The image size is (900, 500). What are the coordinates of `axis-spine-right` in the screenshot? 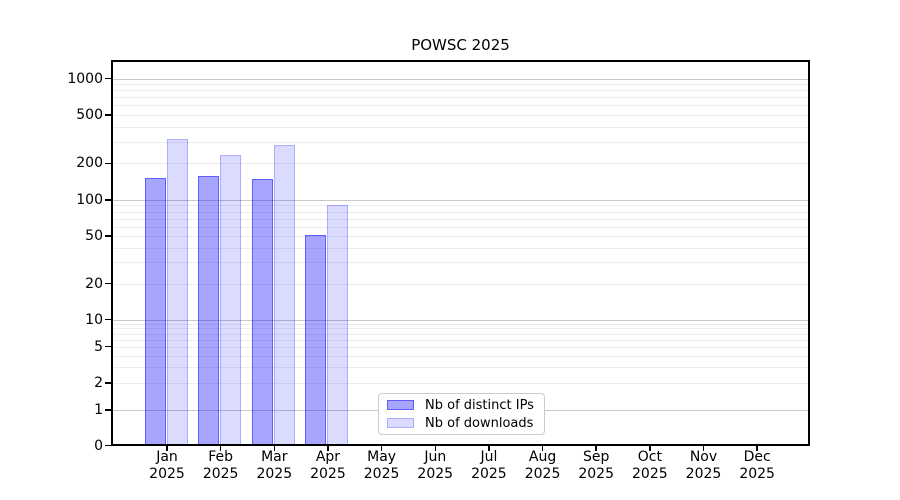 It's located at (809, 253).